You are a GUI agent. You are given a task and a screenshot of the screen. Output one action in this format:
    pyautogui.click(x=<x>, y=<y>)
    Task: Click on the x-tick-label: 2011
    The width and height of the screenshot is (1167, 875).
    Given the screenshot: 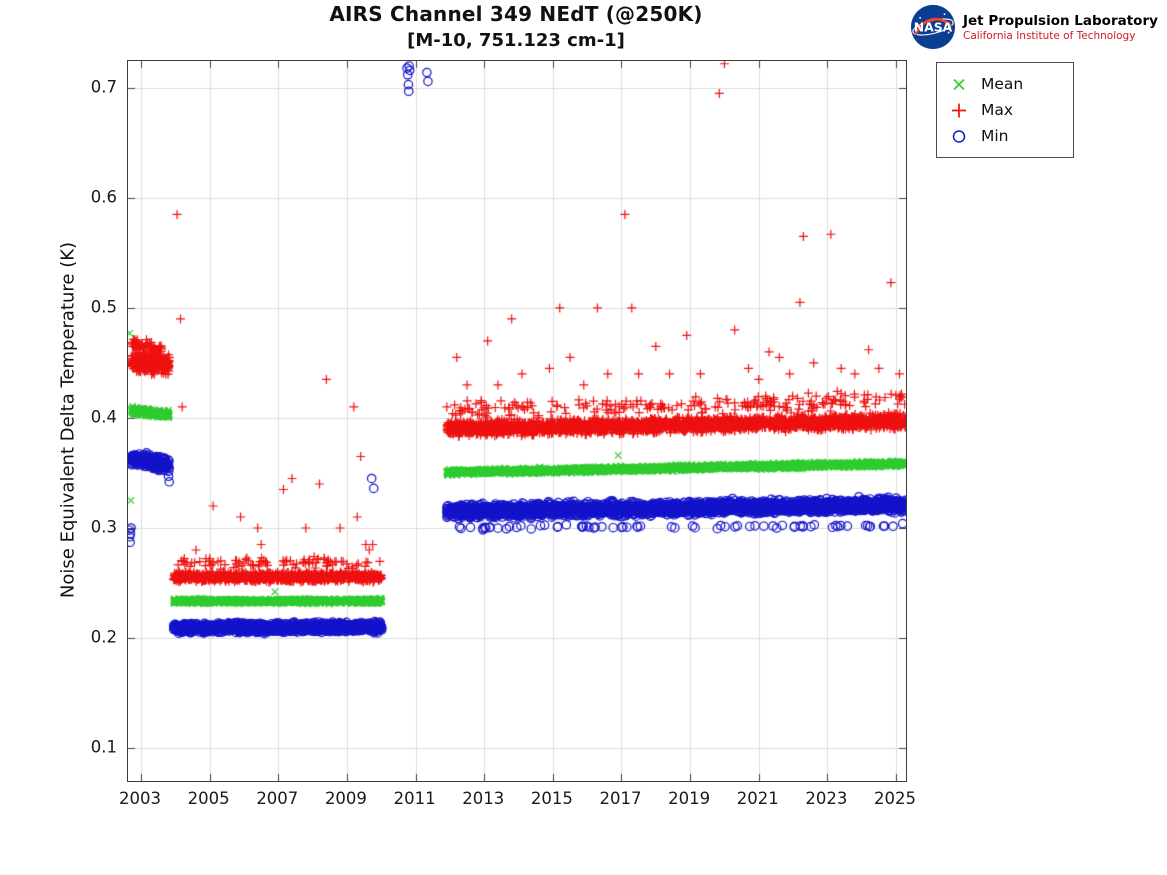 What is the action you would take?
    pyautogui.click(x=414, y=798)
    